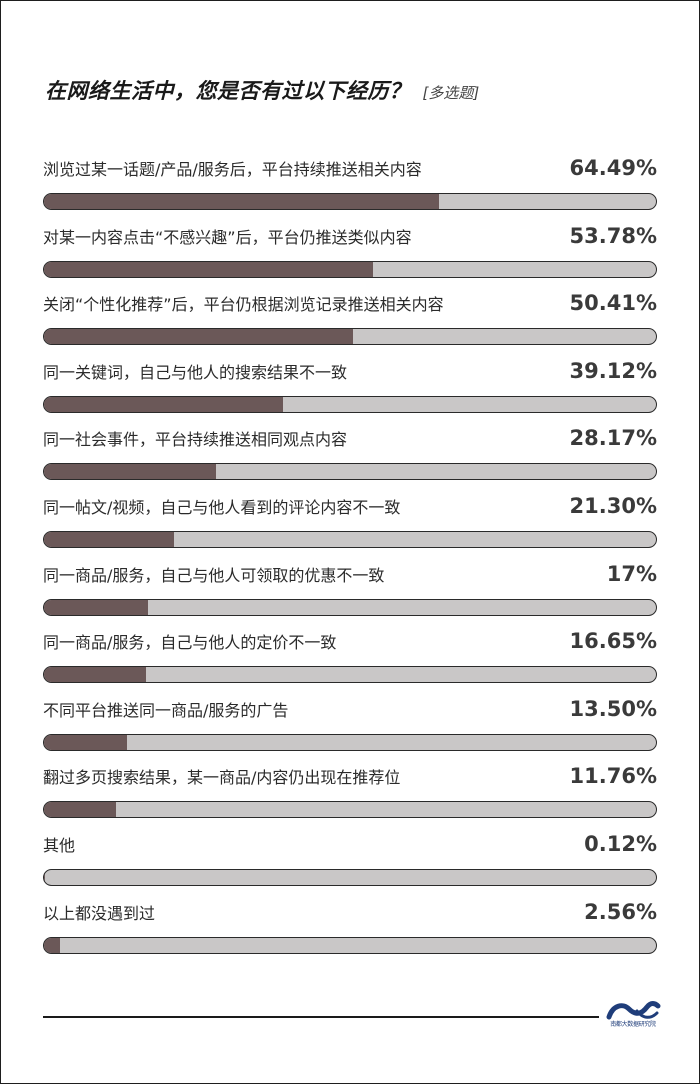 This screenshot has height=1084, width=700. Describe the element at coordinates (620, 844) in the screenshot. I see `bar-value-label: 0.12%` at that location.